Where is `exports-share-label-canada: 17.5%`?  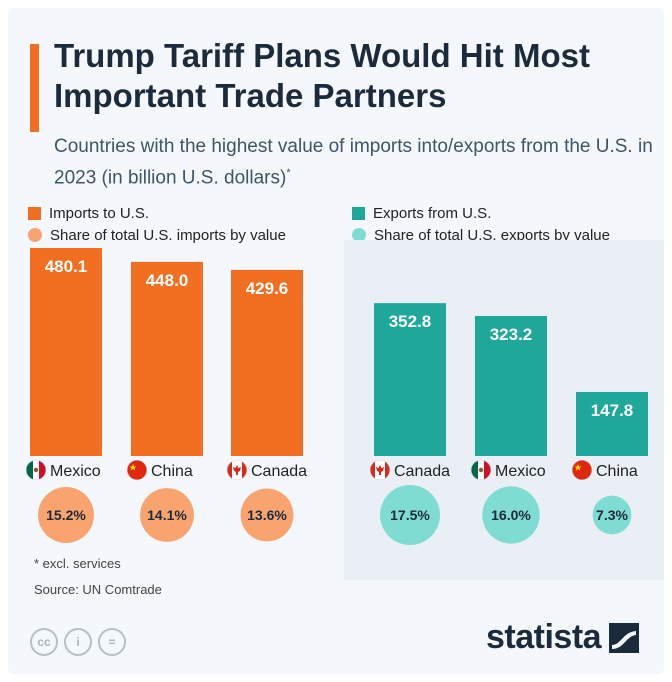 exports-share-label-canada: 17.5% is located at coordinates (410, 515).